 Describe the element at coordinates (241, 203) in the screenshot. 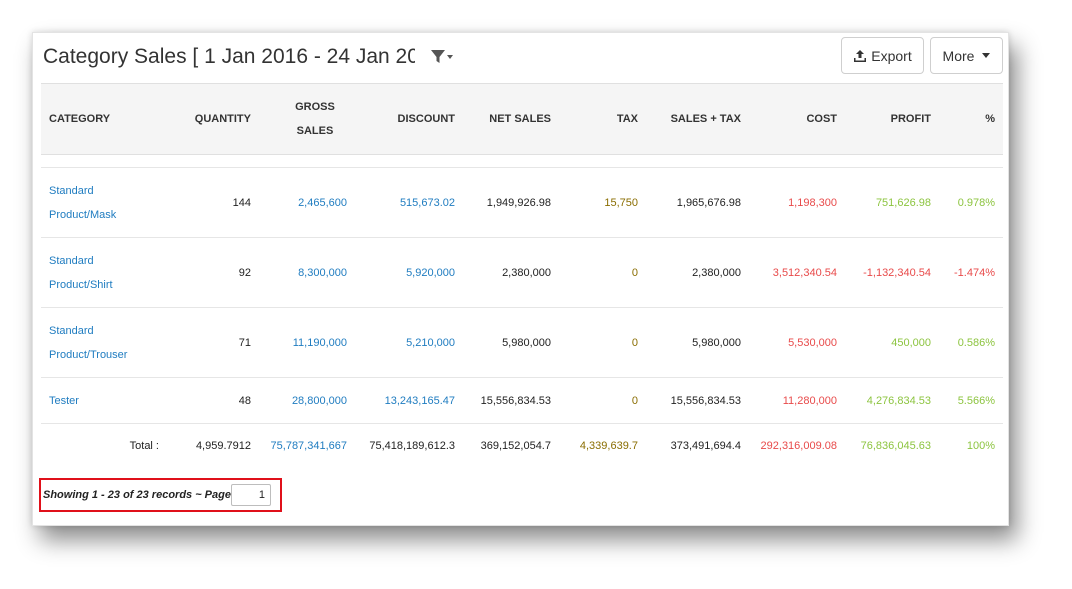

I see `quantity-cell: 144` at that location.